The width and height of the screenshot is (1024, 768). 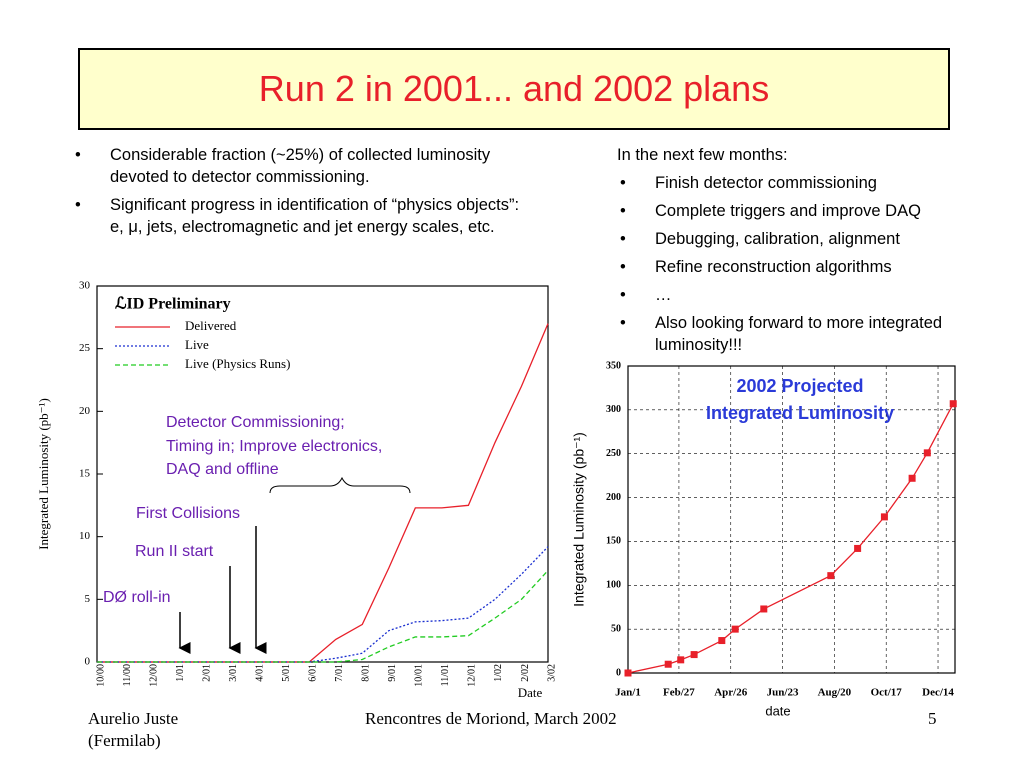 I want to click on x-tick-label: 11/00, so click(x=127, y=675).